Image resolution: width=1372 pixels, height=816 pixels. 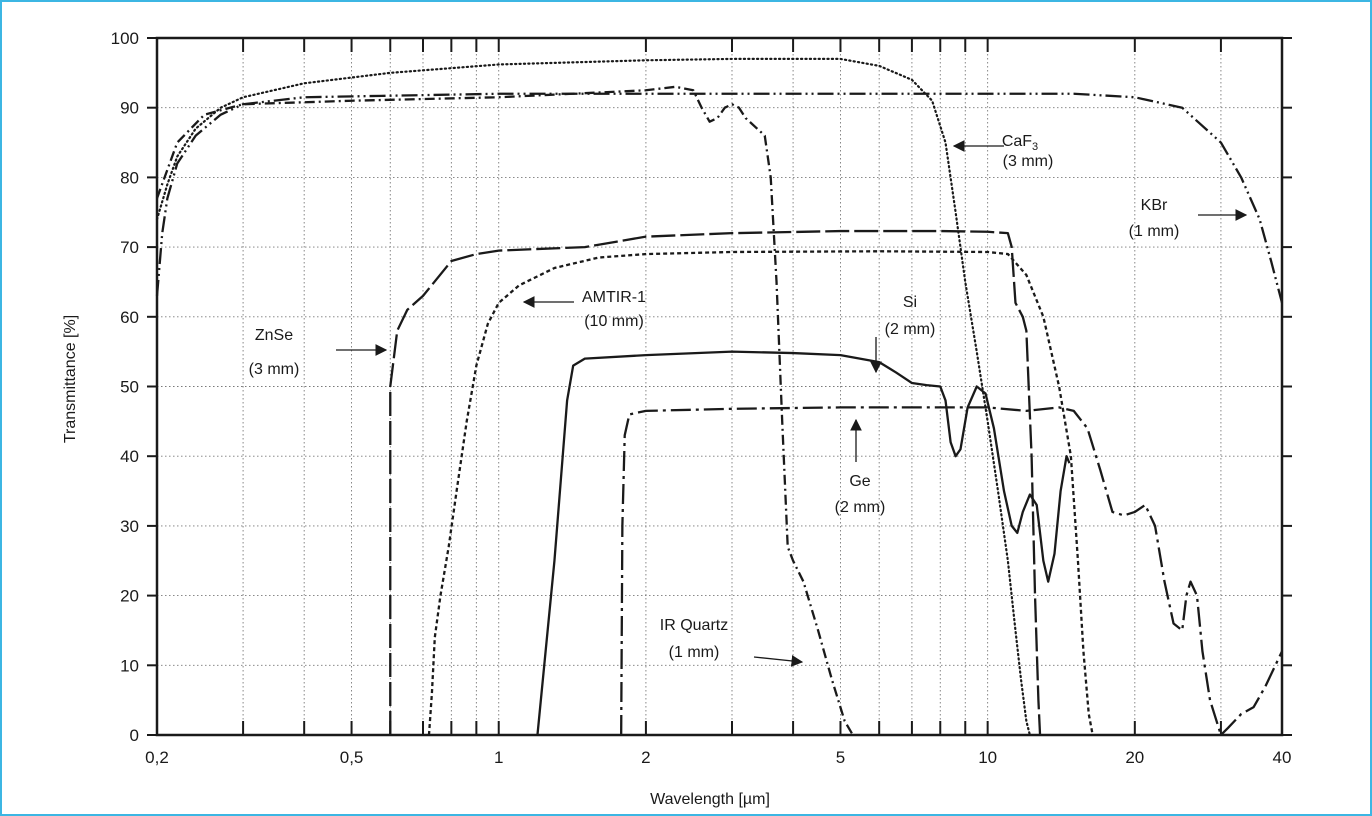 What do you see at coordinates (129, 665) in the screenshot?
I see `y-tick-label: 10` at bounding box center [129, 665].